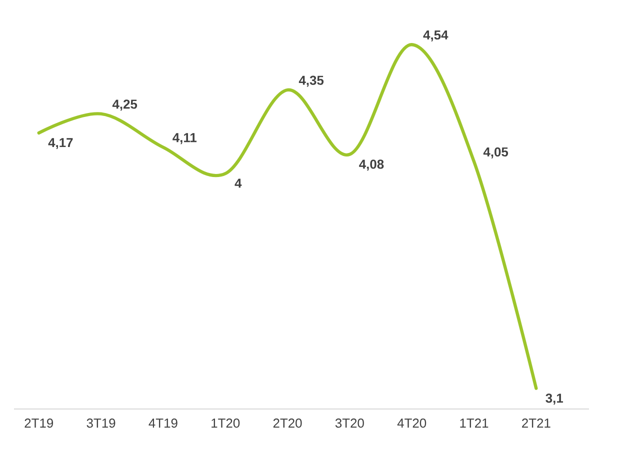 The height and width of the screenshot is (449, 637). I want to click on x-tick-label: 4T20, so click(411, 423).